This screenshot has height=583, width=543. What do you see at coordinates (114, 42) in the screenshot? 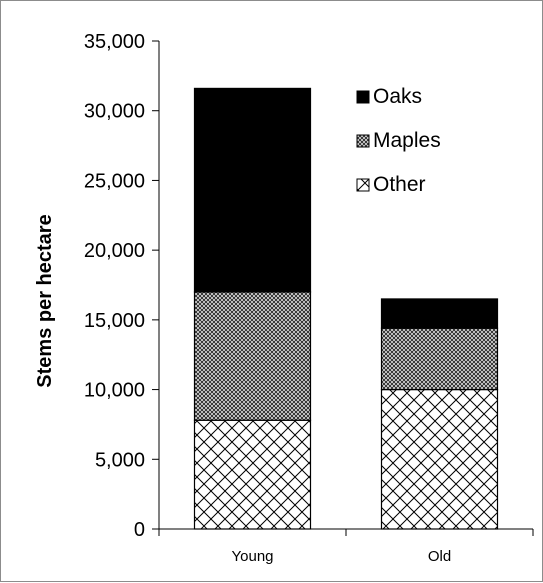
I see `y-tick-label: 35,000` at bounding box center [114, 42].